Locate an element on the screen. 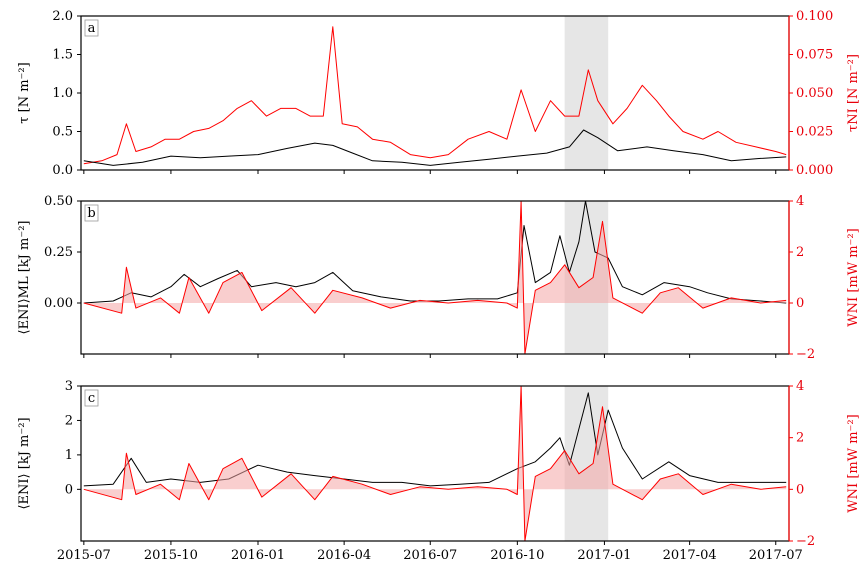 This screenshot has width=863, height=570. ytick-label-right-c-2: 2 is located at coordinates (800, 438).